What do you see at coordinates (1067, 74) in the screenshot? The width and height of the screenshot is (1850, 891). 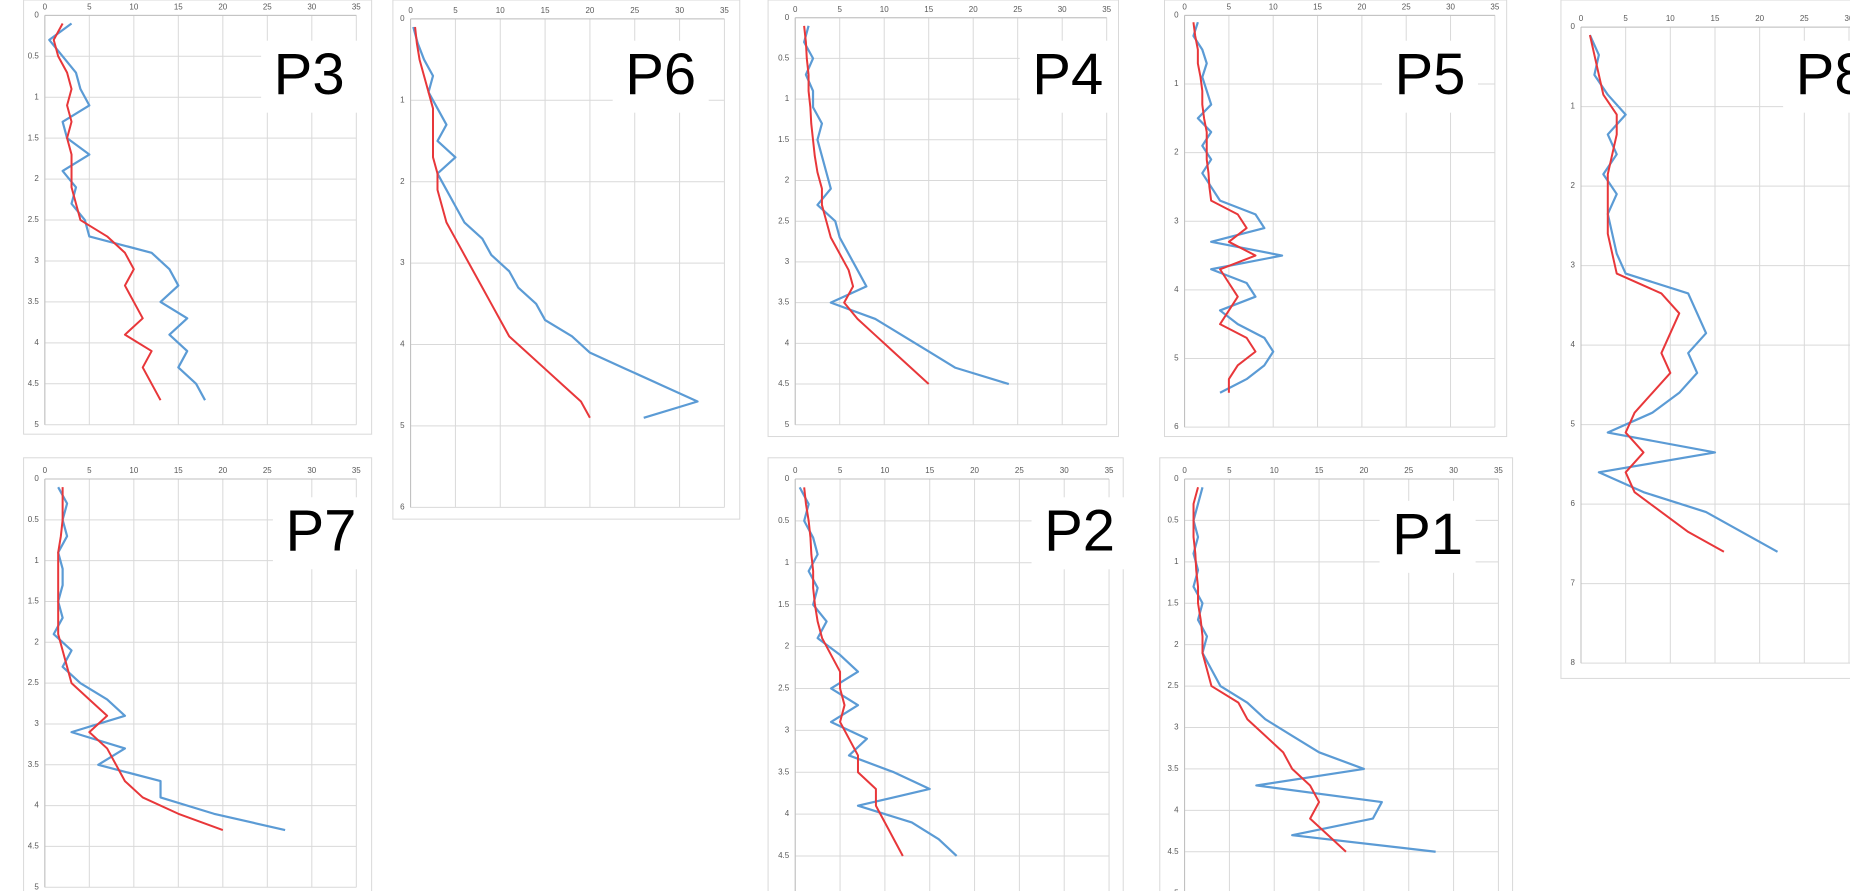 I see `chart-title: P4` at bounding box center [1067, 74].